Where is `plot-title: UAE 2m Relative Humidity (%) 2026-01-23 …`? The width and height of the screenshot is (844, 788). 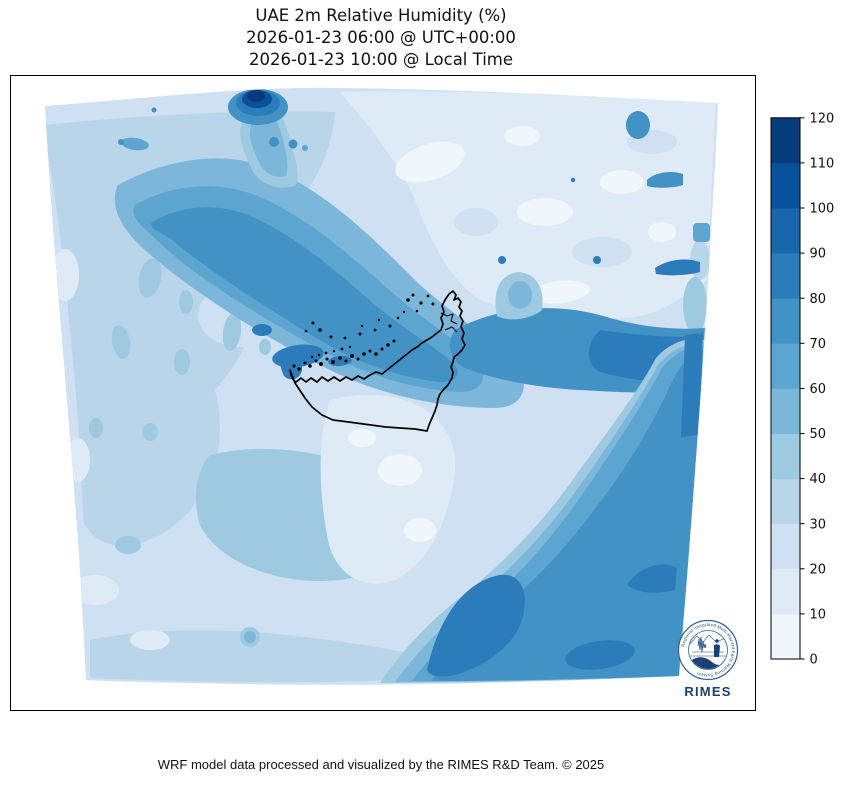
plot-title: UAE 2m Relative Humidity (%) 2026-01-23 … is located at coordinates (381, 38).